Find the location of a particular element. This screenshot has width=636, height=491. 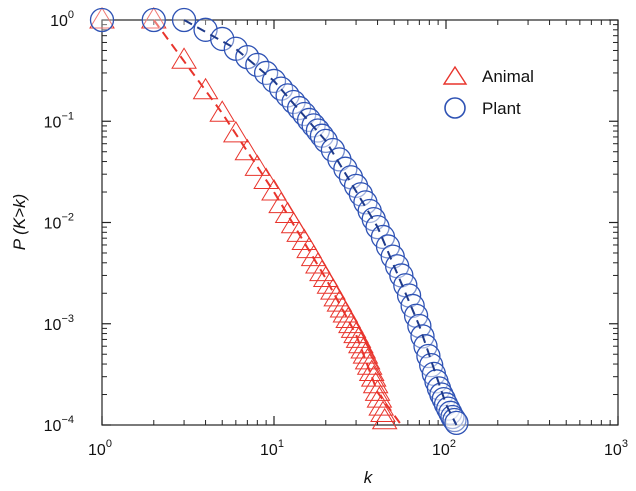

x-axis-label: k is located at coordinates (369, 477).